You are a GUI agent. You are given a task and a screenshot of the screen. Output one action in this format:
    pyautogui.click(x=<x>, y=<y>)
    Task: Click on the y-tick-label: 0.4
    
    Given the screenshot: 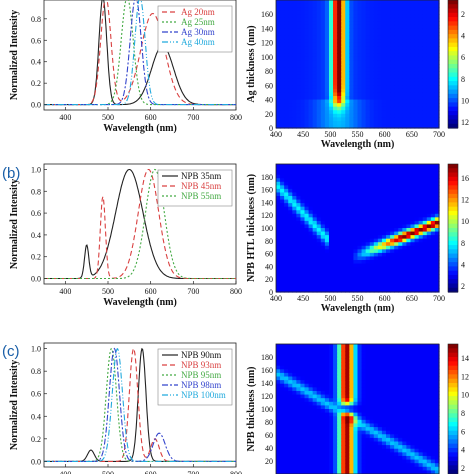 What is the action you would take?
    pyautogui.click(x=36, y=235)
    